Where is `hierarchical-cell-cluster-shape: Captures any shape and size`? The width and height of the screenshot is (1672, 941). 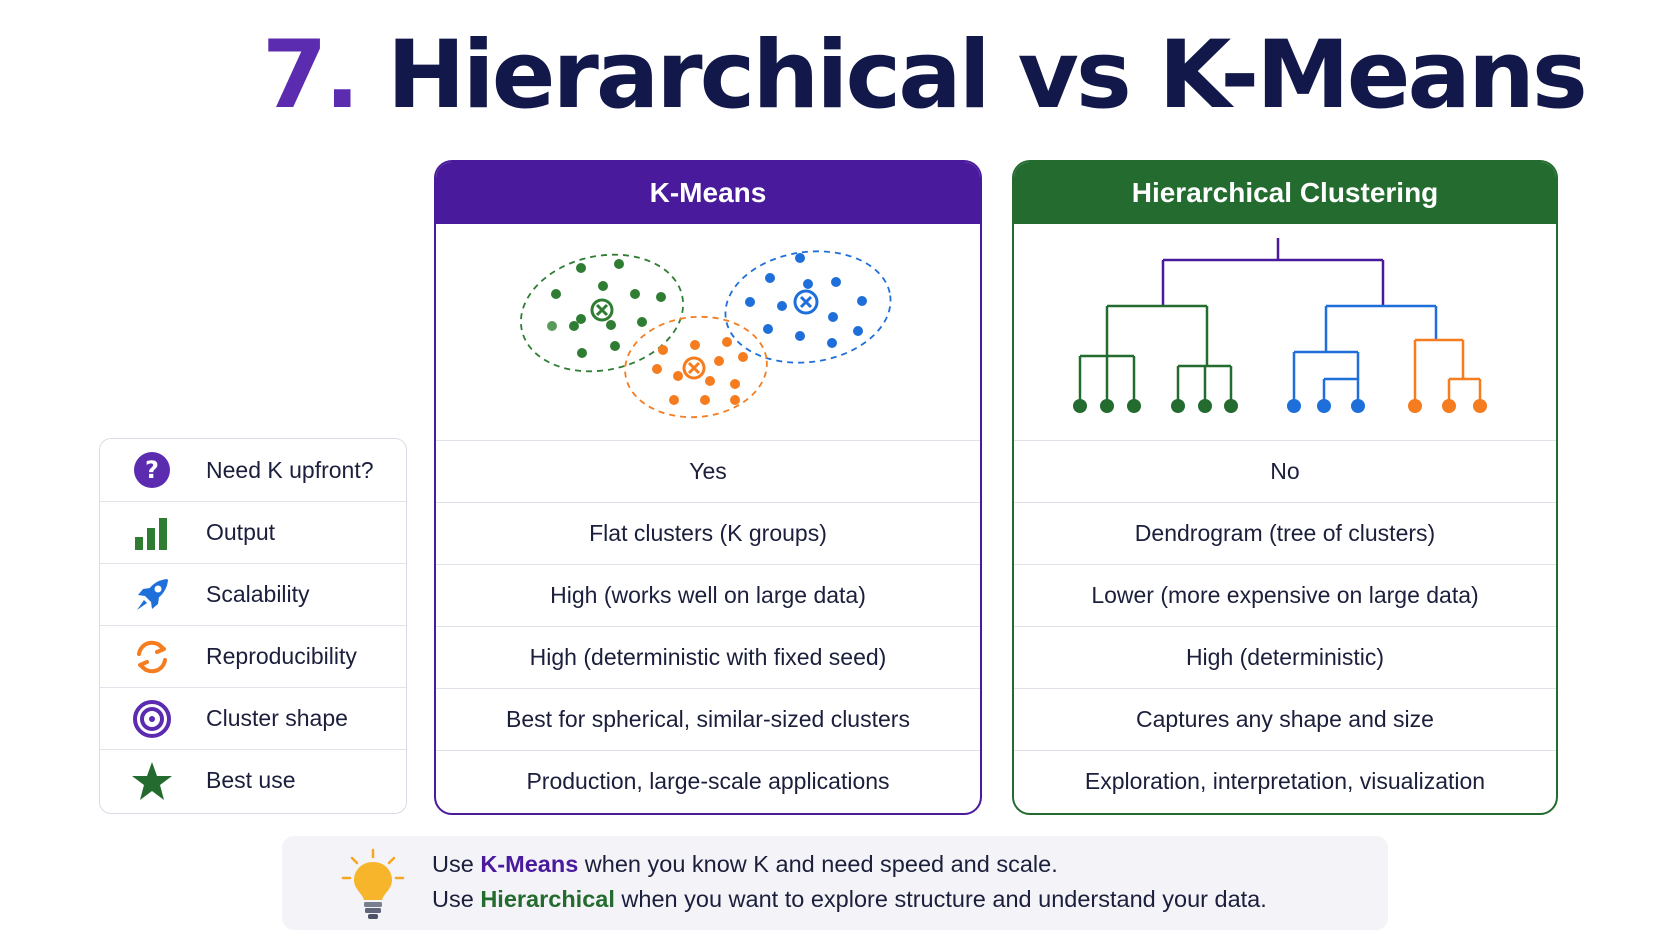
hierarchical-cell-cluster-shape: Captures any shape and size is located at coordinates (1285, 719).